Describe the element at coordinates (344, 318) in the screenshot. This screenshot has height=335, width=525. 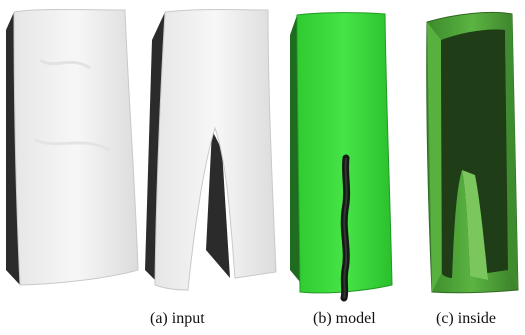
I see `caption-model: (b) model` at that location.